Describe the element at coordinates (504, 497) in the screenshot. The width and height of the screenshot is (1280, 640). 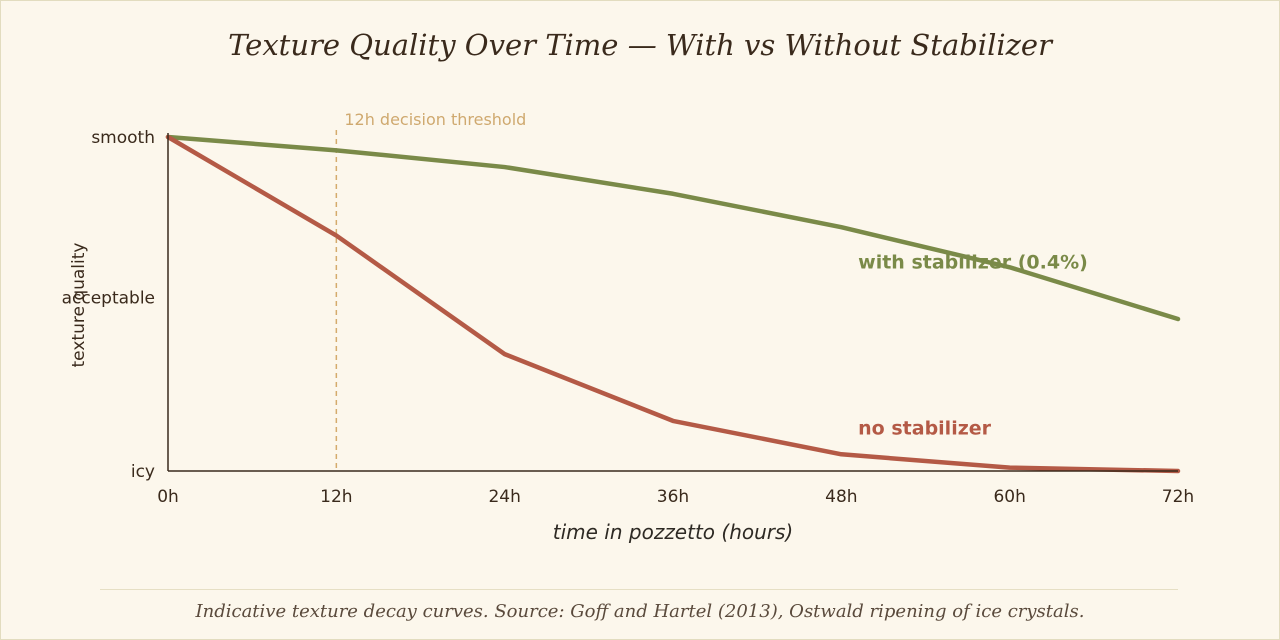
I see `x-tick-label: 24h` at that location.